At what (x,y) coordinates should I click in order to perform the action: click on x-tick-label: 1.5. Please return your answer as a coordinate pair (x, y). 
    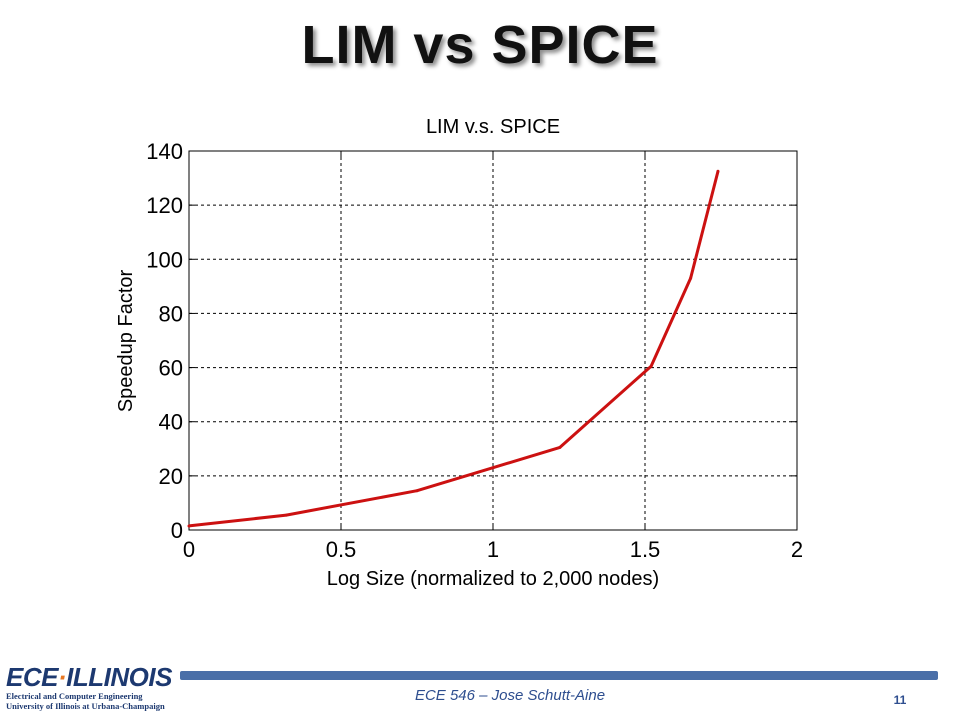
    Looking at the image, I should click on (645, 549).